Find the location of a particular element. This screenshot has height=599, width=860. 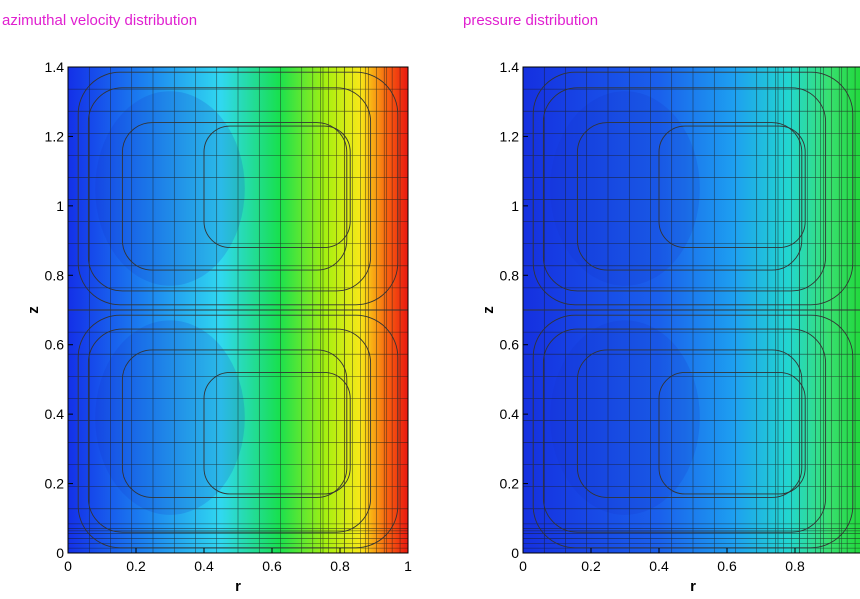

x-tick-label: 1 is located at coordinates (408, 566).